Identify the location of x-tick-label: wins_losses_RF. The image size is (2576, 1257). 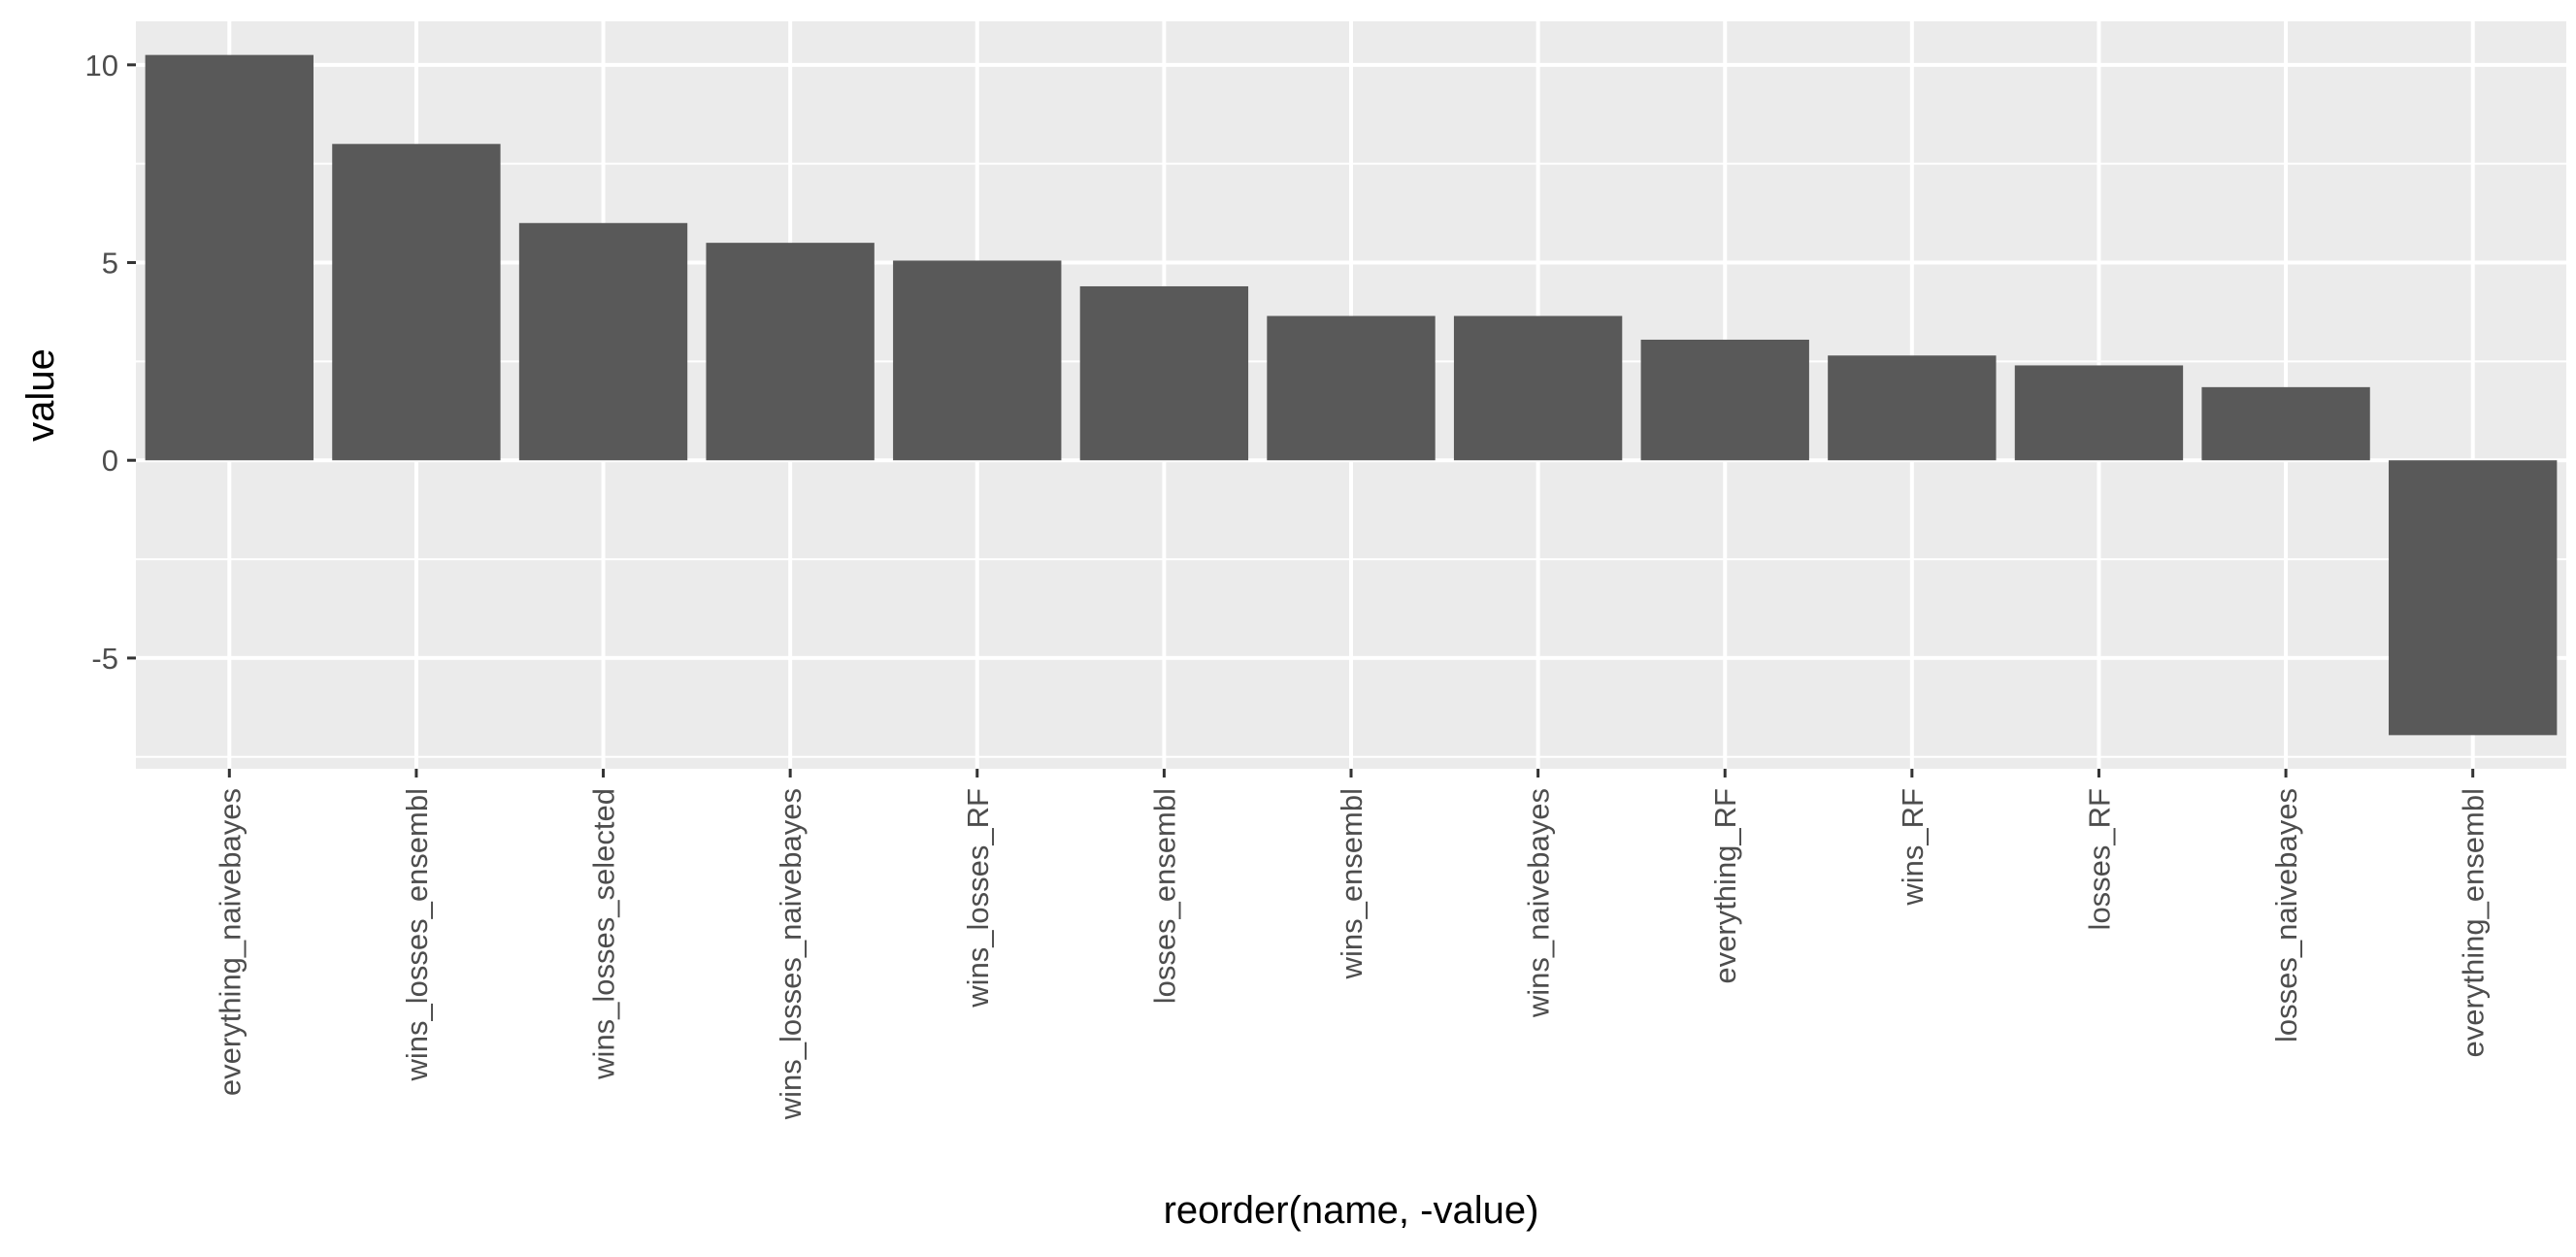
(978, 898).